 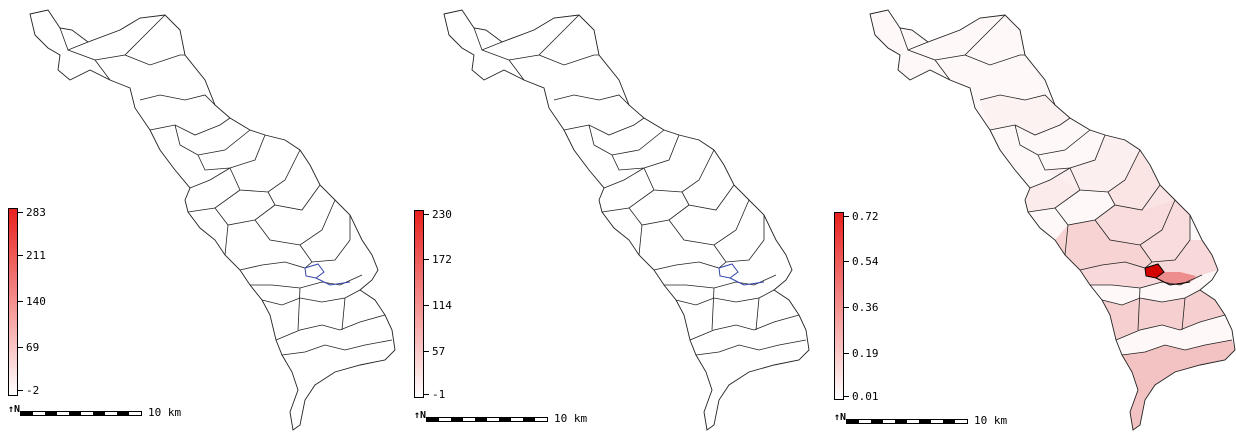 What do you see at coordinates (36, 255) in the screenshot?
I see `legend-label-2: 211` at bounding box center [36, 255].